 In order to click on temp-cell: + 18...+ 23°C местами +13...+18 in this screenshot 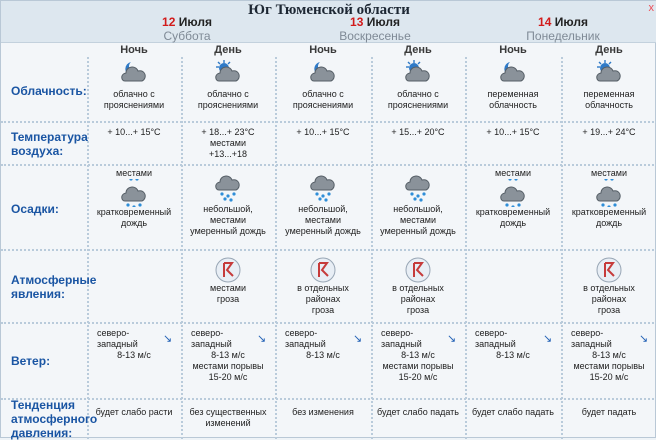, I will do `click(228, 143)`.